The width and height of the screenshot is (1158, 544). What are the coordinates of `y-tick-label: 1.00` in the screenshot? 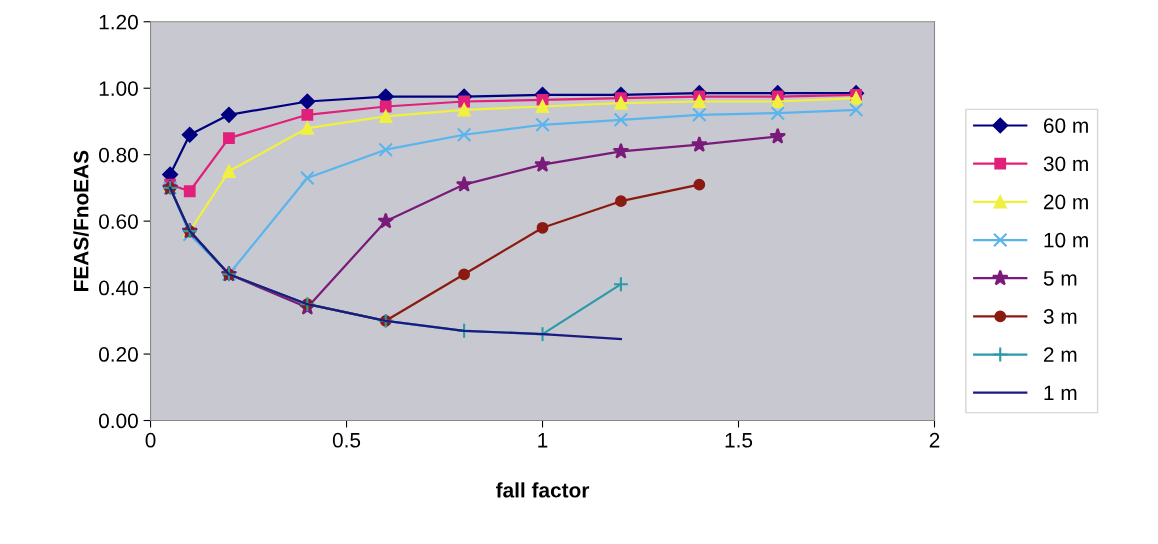 It's located at (118, 88).